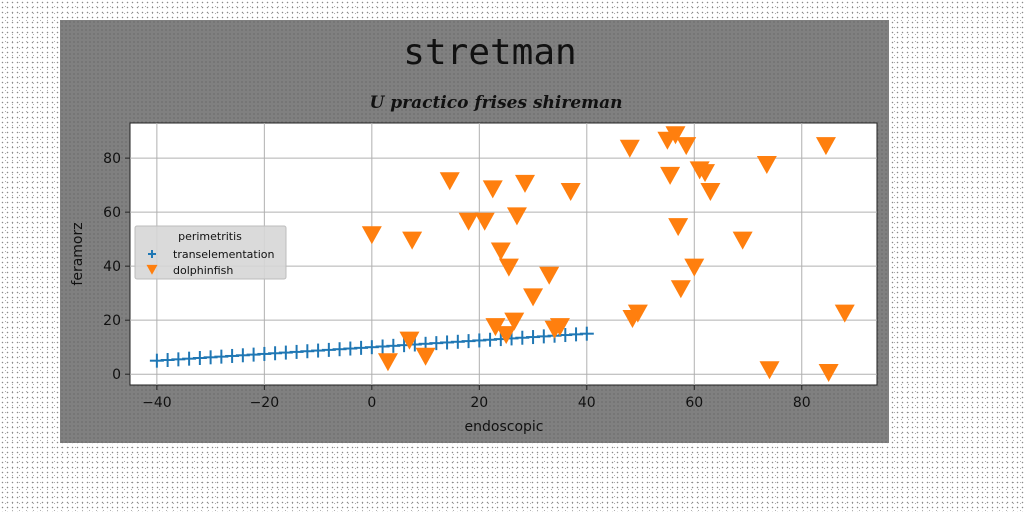  Describe the element at coordinates (112, 159) in the screenshot. I see `y-tick-label: 80` at that location.